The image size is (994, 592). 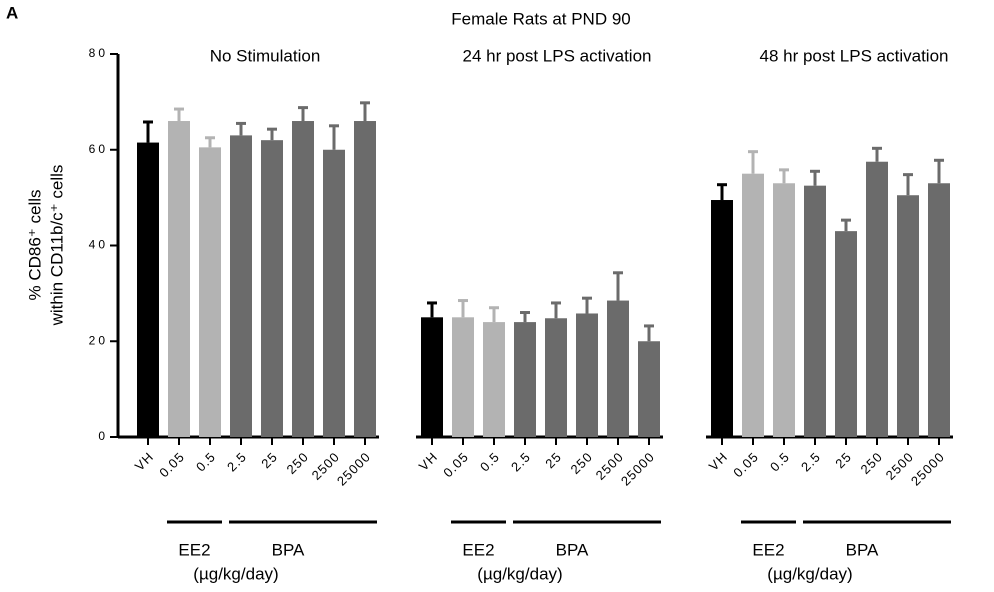 I want to click on group-title: 48 hr post LPS activation, so click(x=853, y=55).